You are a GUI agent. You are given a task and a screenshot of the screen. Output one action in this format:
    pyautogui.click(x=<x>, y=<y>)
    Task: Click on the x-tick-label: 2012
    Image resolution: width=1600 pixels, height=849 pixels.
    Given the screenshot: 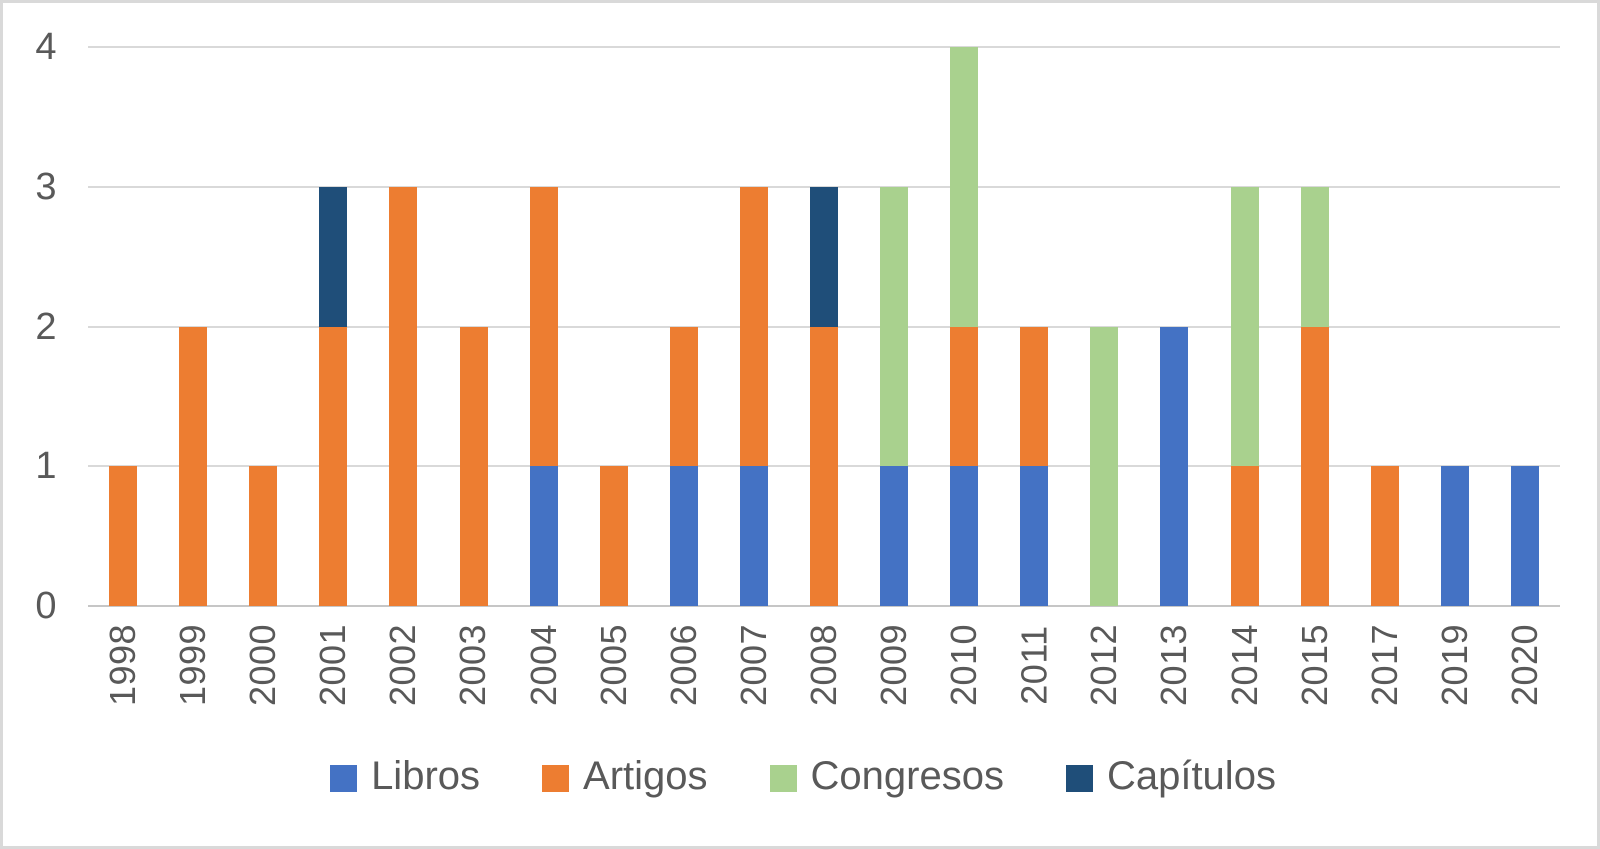 What is the action you would take?
    pyautogui.click(x=1104, y=665)
    